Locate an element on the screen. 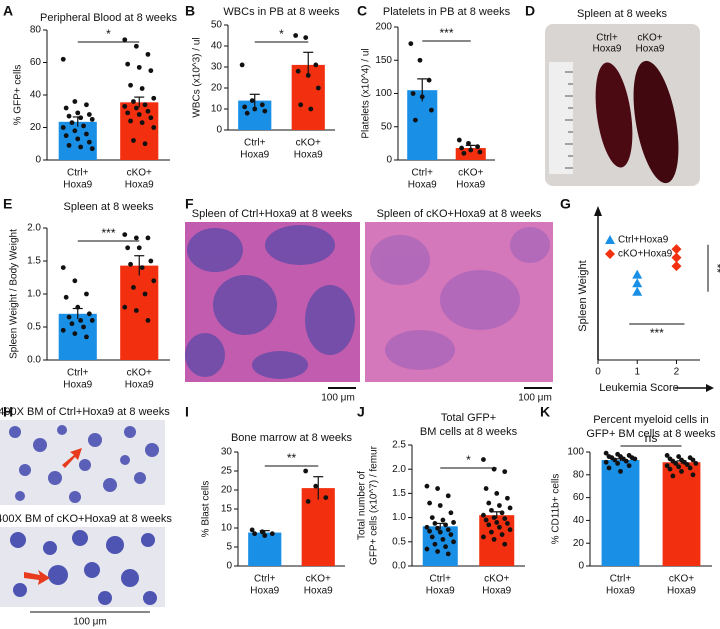 This screenshot has width=720, height=629. image-title: Spleen of cKO+Hoxa9 at 8 weeks is located at coordinates (459, 214).